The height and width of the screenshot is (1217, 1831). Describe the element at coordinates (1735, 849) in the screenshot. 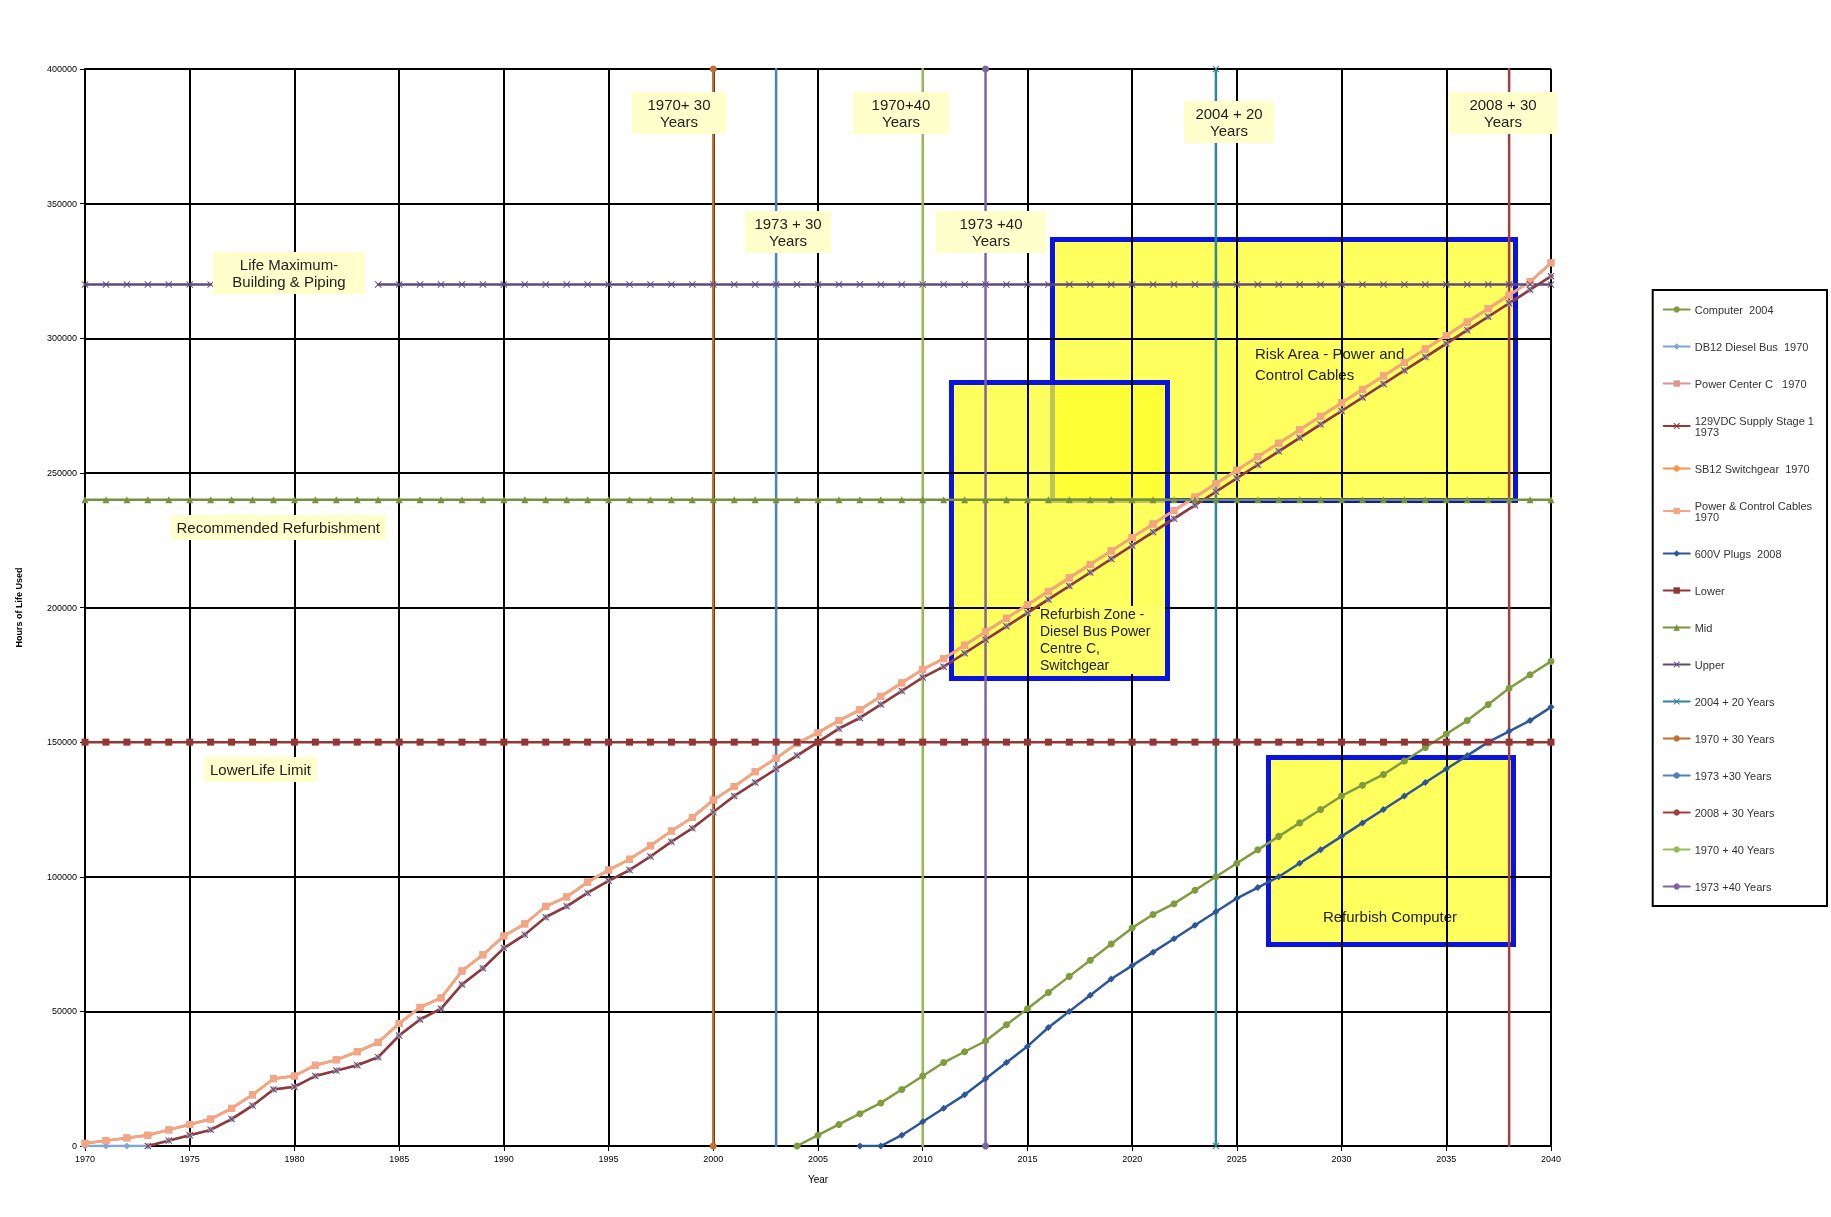

I see `legend-label: 1970 + 40 Years` at that location.